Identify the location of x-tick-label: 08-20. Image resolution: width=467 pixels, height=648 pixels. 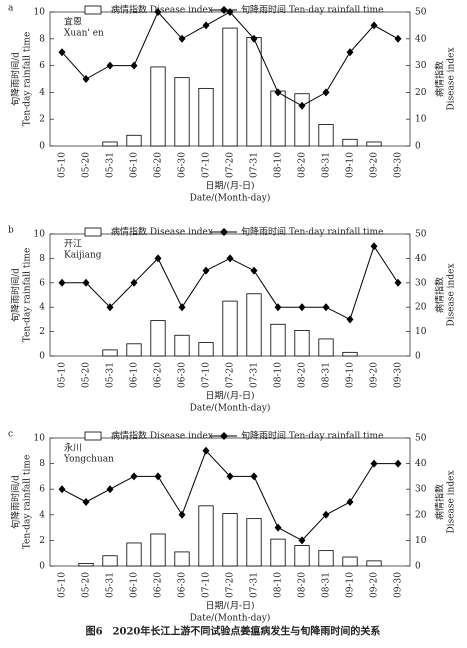
(303, 375).